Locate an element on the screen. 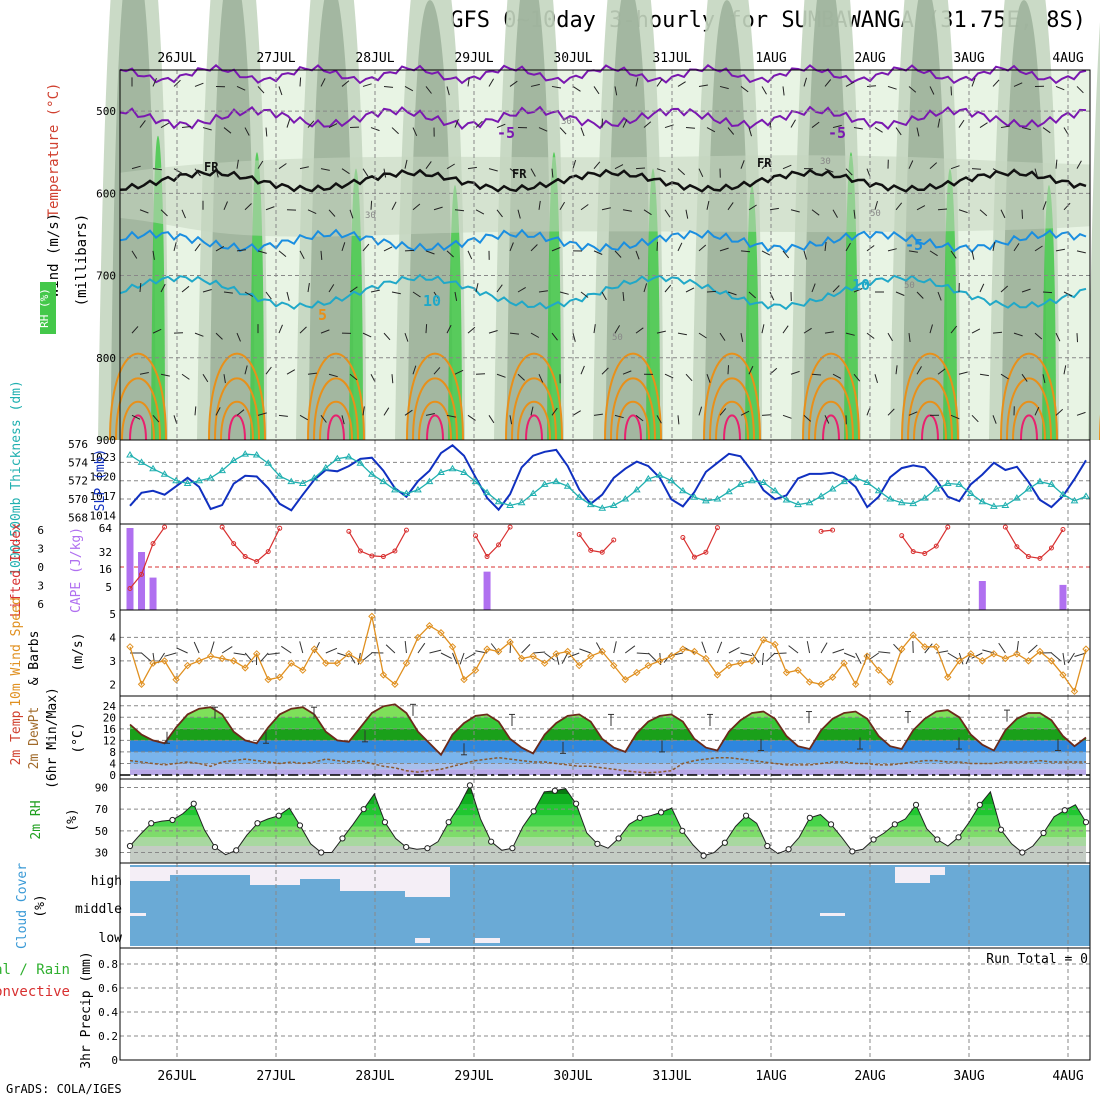  date-label-top: 1AUG is located at coordinates (770, 58).